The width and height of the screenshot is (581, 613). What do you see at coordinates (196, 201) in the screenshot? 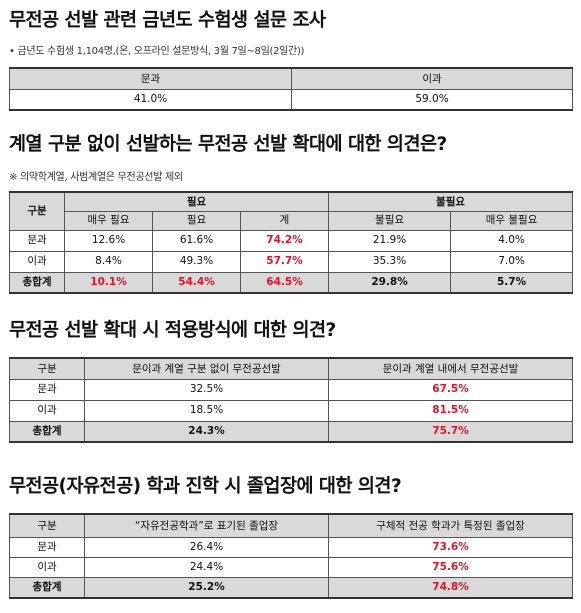
I see `header-need: 필요` at bounding box center [196, 201].